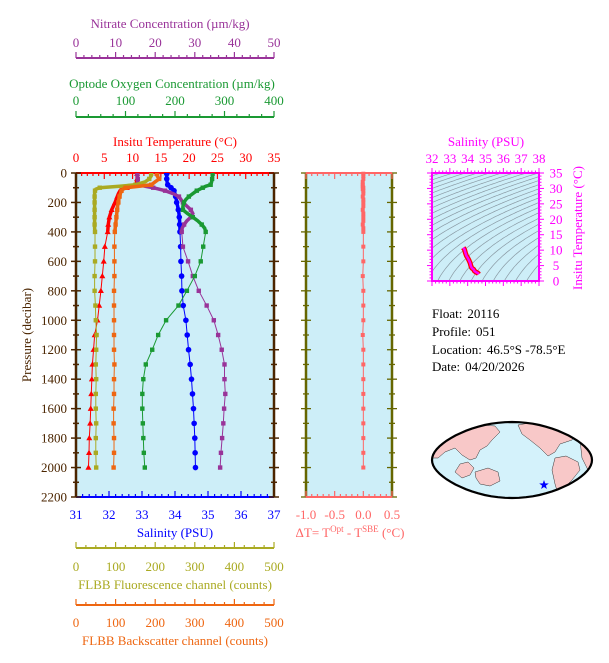  What do you see at coordinates (274, 157) in the screenshot?
I see `temperature-tick-label: 35` at bounding box center [274, 157].